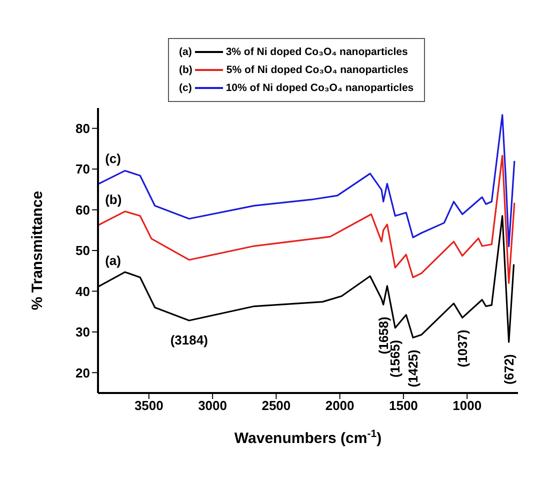 This screenshot has width=560, height=483. What do you see at coordinates (508, 369) in the screenshot?
I see `annotation: (672)` at bounding box center [508, 369].